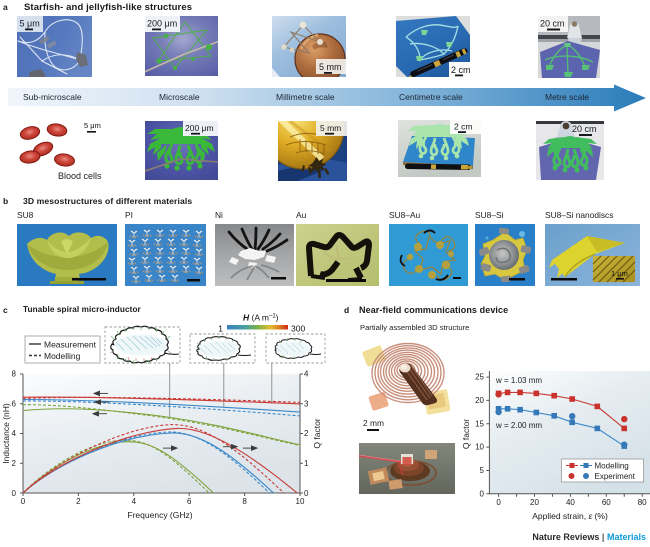  Describe the element at coordinates (615, 476) in the screenshot. I see `svg-text: Experiment` at that location.